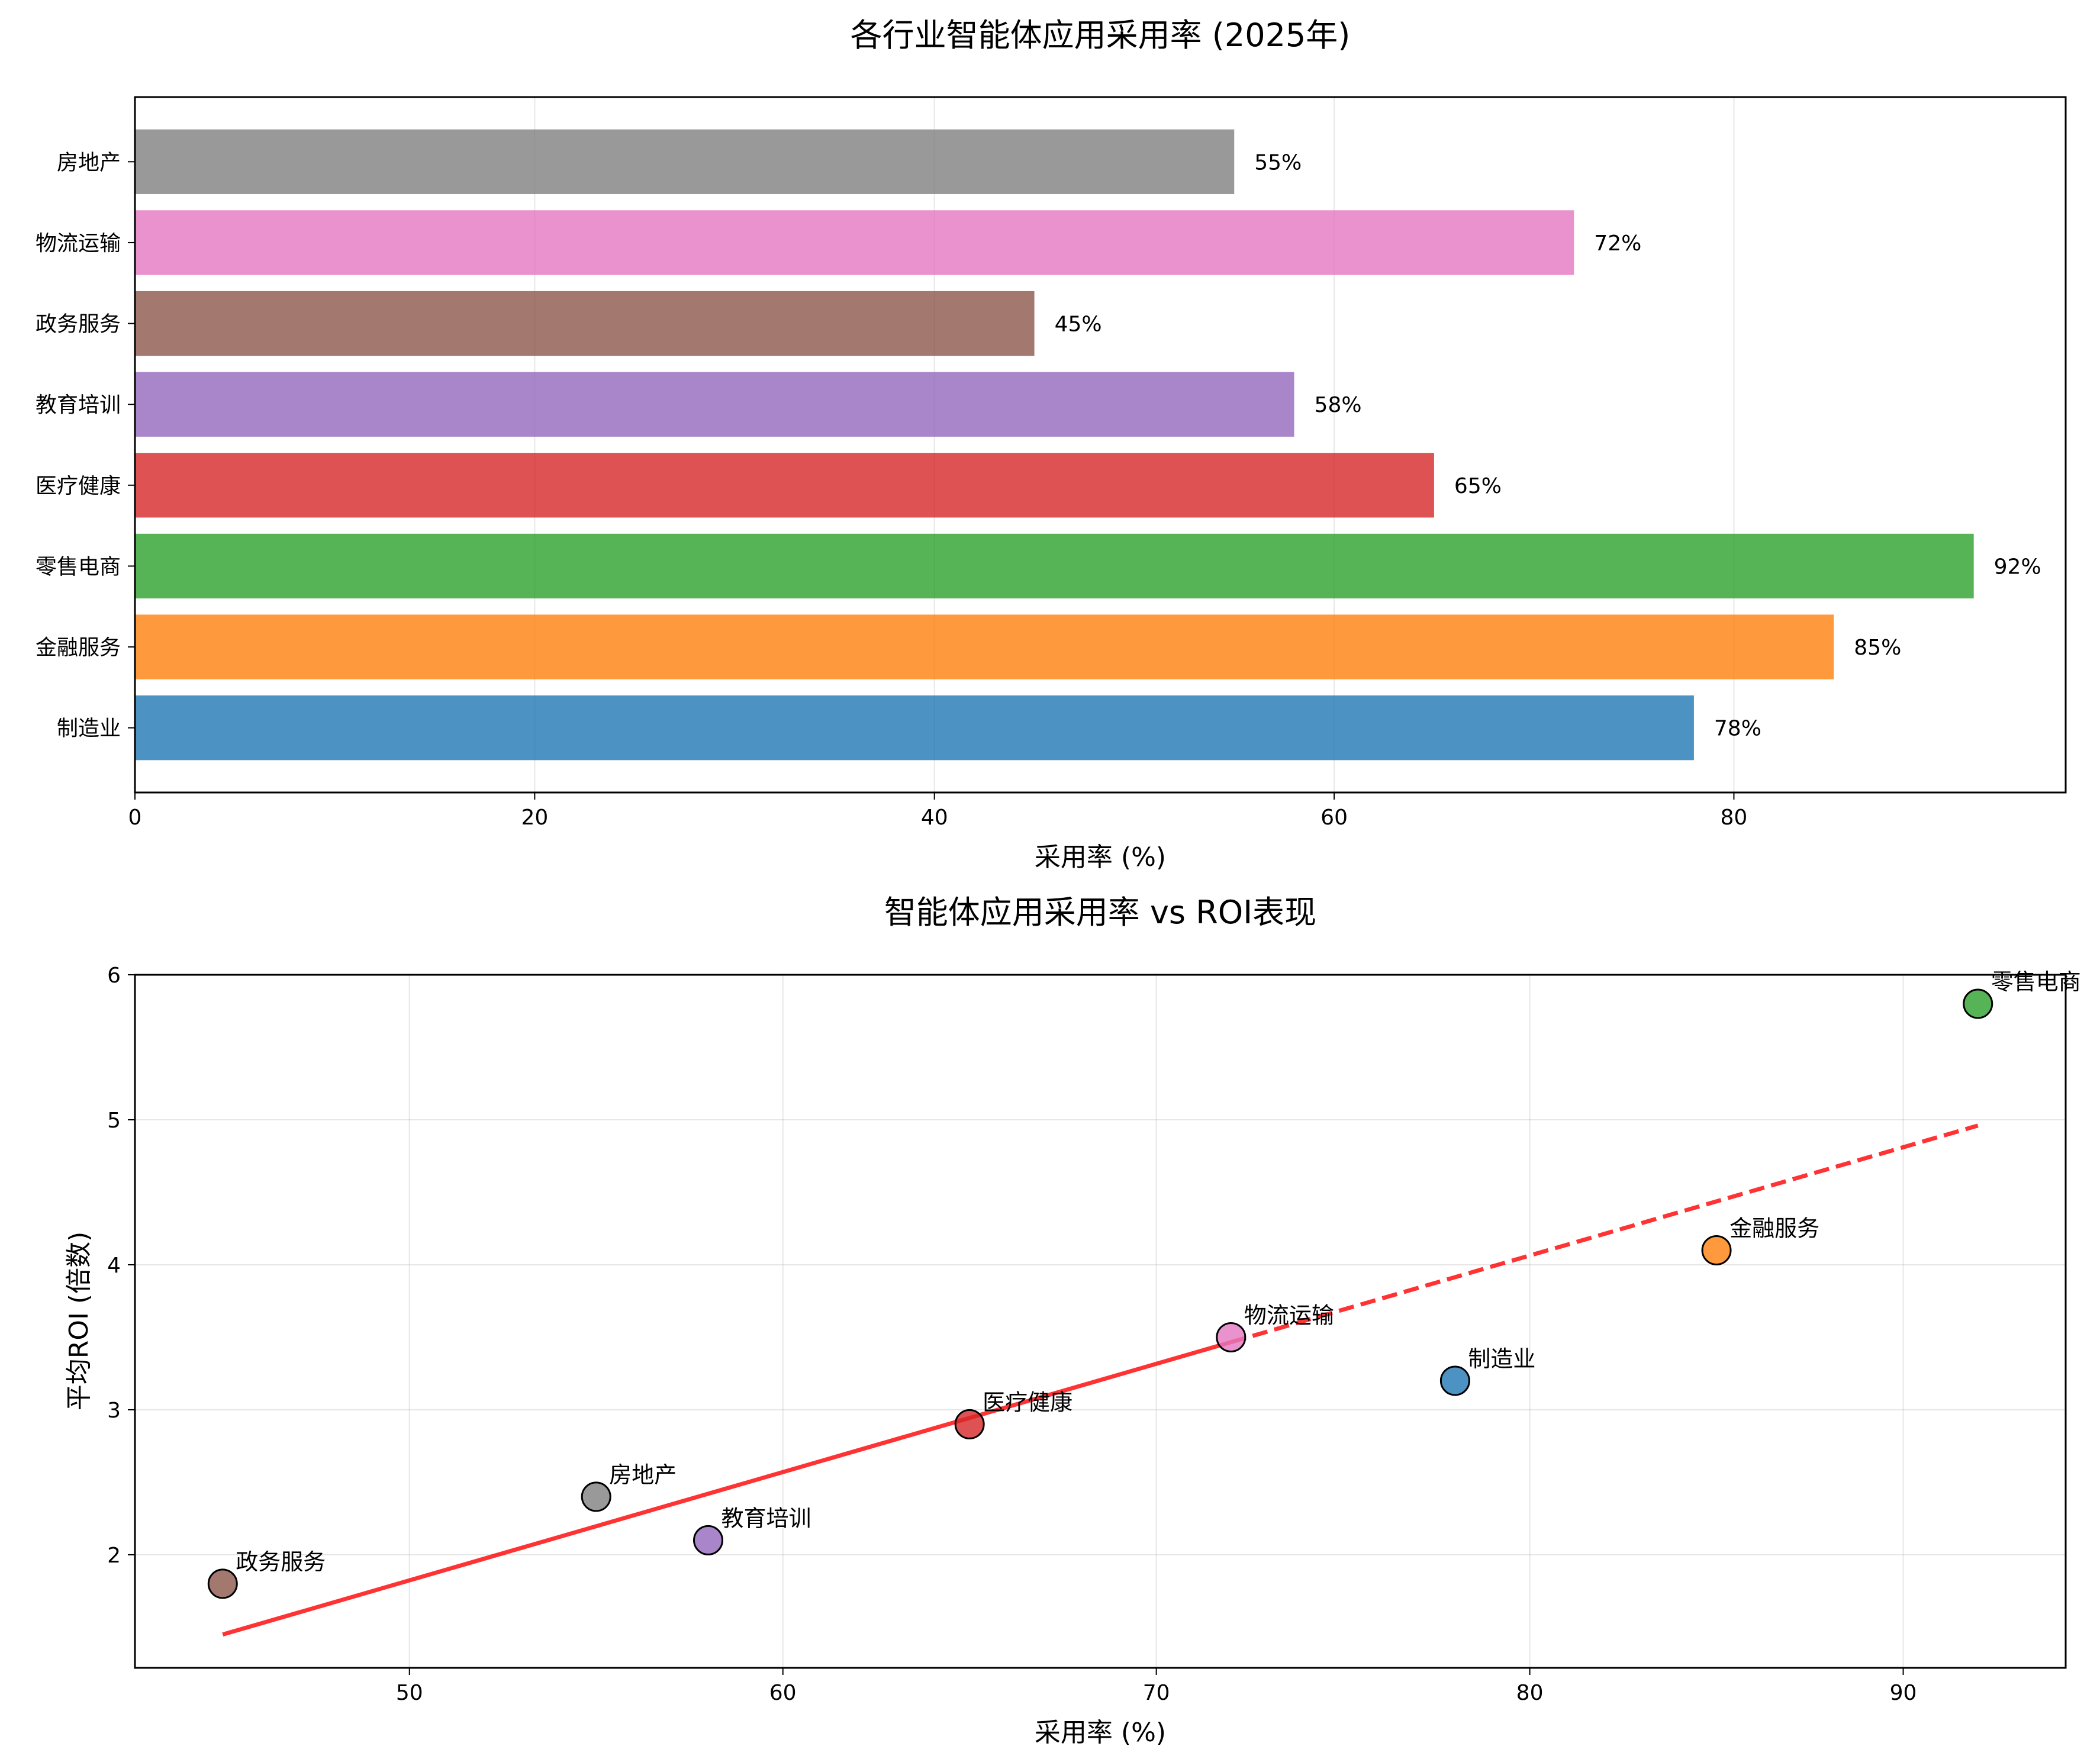 The image size is (2100, 1759). I want to click on scatter-chart-x-tick-label: 60, so click(783, 1693).